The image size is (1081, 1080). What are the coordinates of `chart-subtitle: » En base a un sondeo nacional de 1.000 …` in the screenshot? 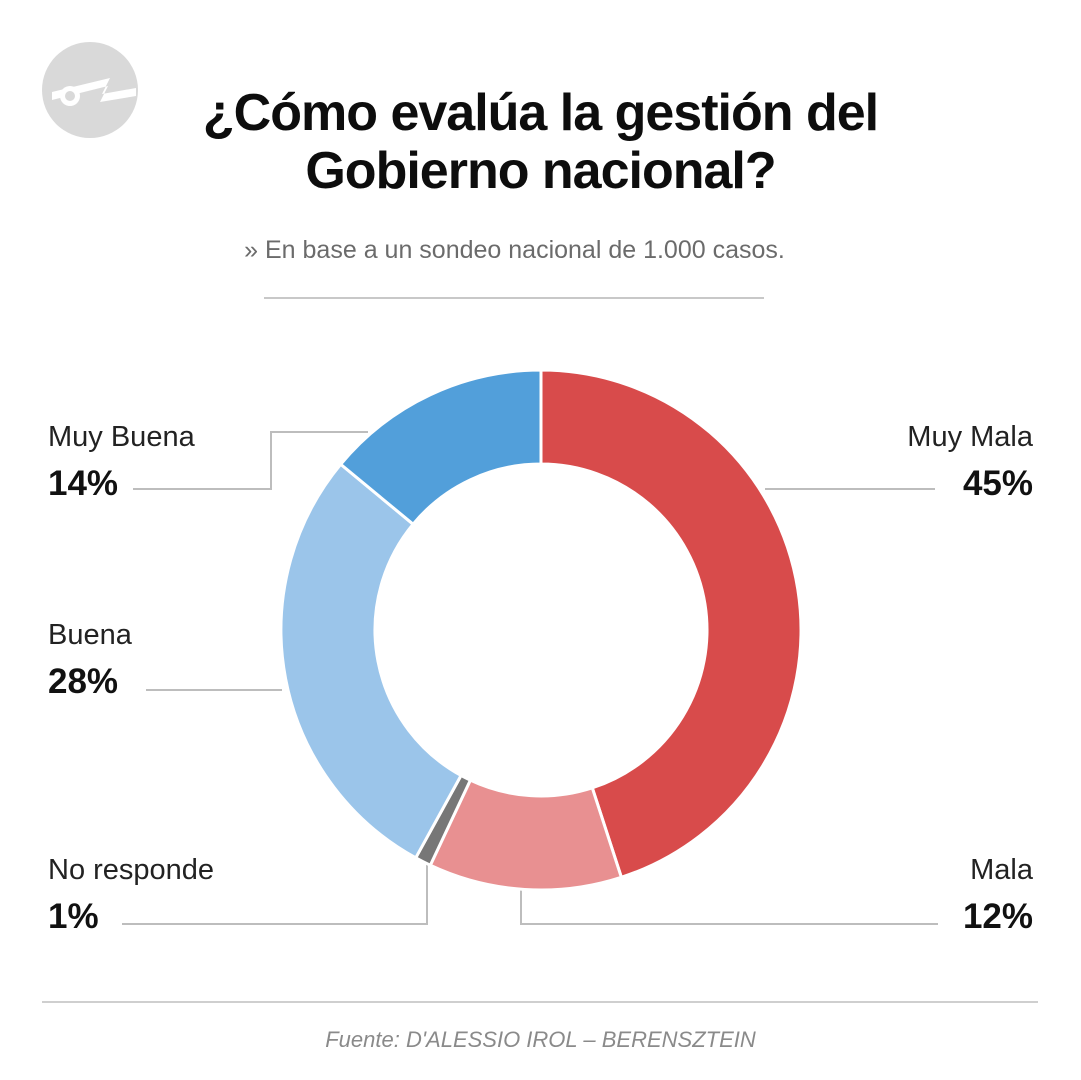 It's located at (514, 250).